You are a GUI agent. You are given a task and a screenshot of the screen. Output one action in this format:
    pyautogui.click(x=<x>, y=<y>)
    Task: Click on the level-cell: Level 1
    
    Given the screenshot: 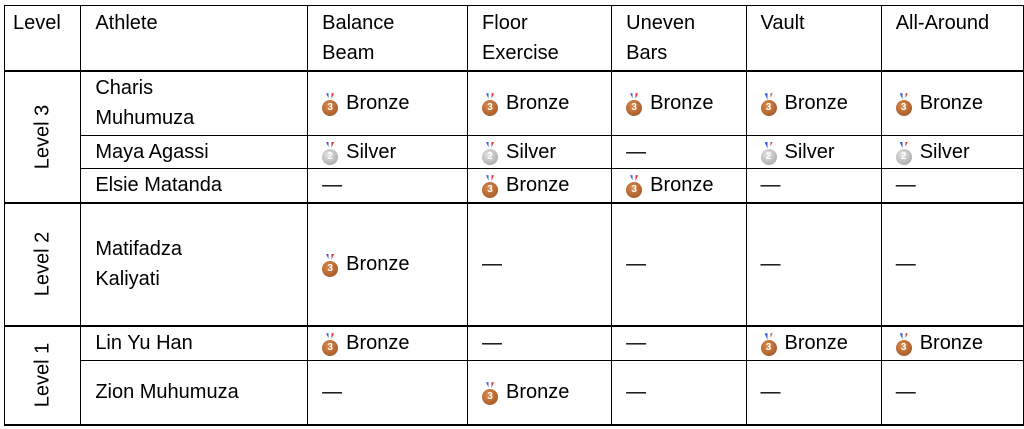 What is the action you would take?
    pyautogui.click(x=42, y=375)
    